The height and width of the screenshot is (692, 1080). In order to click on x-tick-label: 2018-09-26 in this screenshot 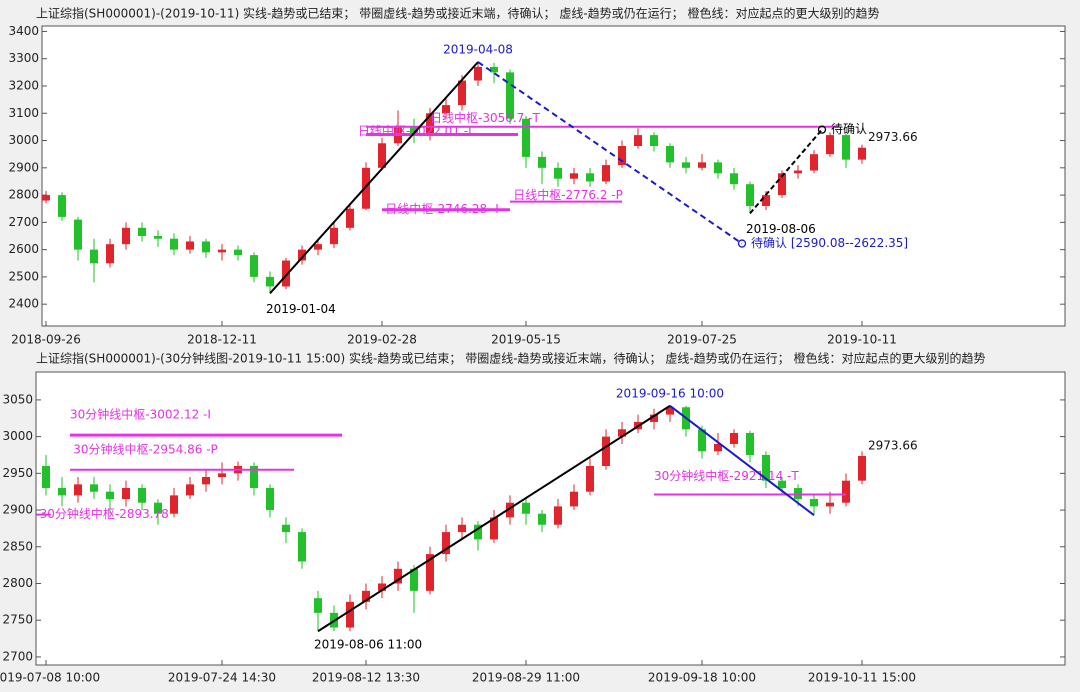, I will do `click(46, 340)`.